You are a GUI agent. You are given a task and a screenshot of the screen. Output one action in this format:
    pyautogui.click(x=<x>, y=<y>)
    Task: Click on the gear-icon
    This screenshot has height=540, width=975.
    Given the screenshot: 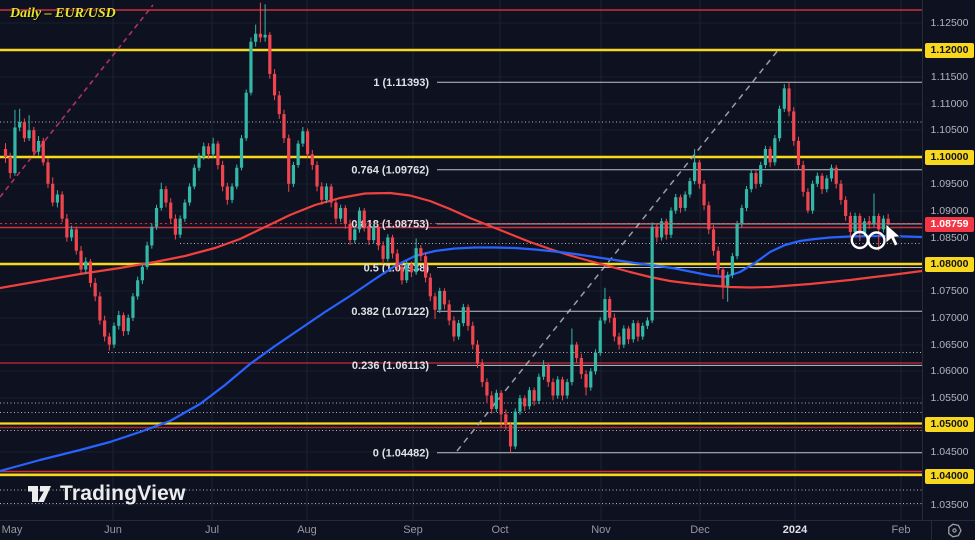 What is the action you would take?
    pyautogui.click(x=954, y=530)
    